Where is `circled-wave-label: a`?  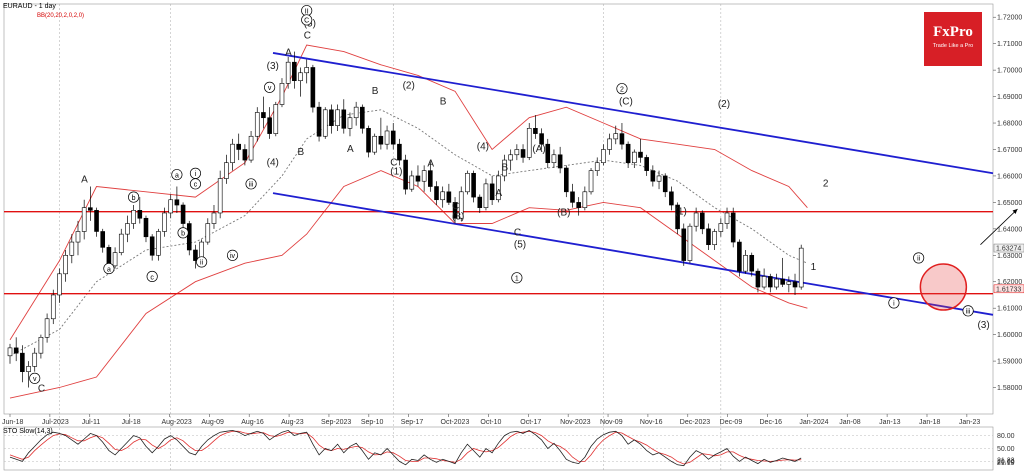
circled-wave-label: a is located at coordinates (177, 175).